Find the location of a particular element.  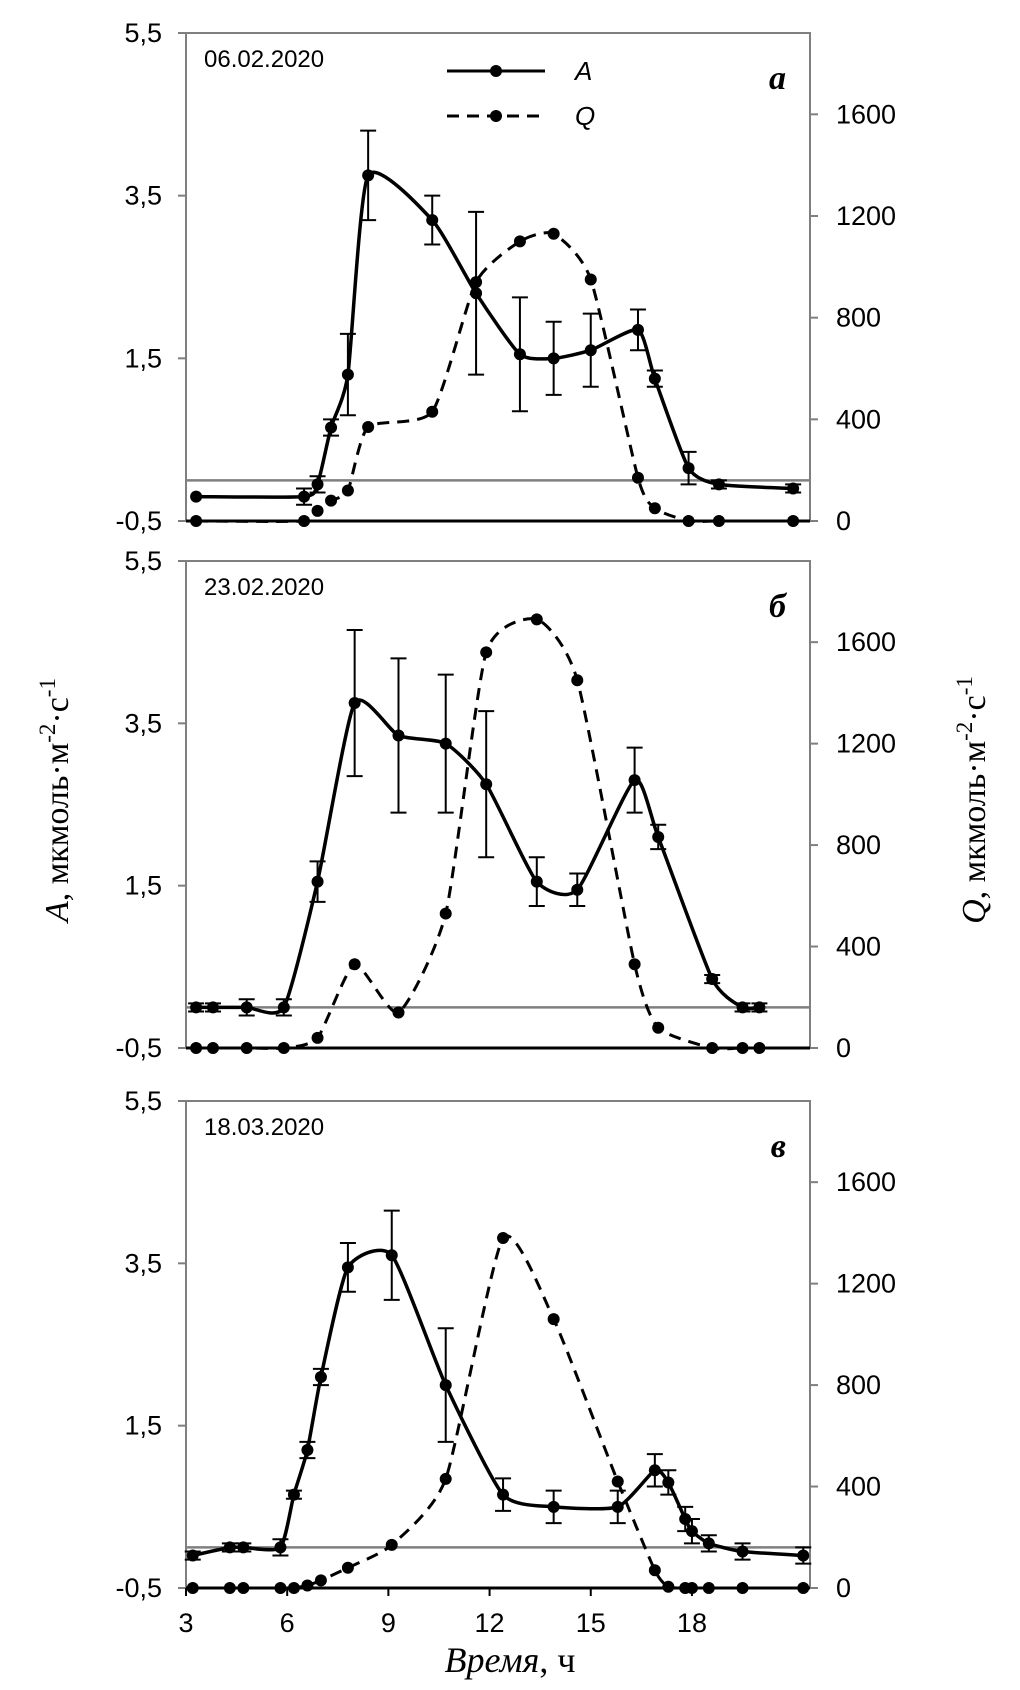

panel-letter: б is located at coordinates (778, 606).